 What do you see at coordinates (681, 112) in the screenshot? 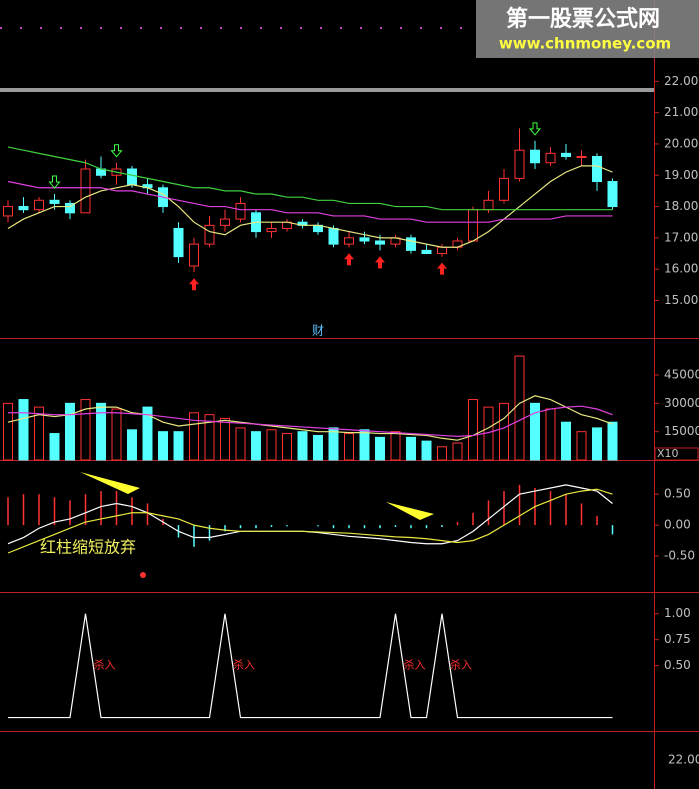
I see `y-tick-label: 21.00` at bounding box center [681, 112].